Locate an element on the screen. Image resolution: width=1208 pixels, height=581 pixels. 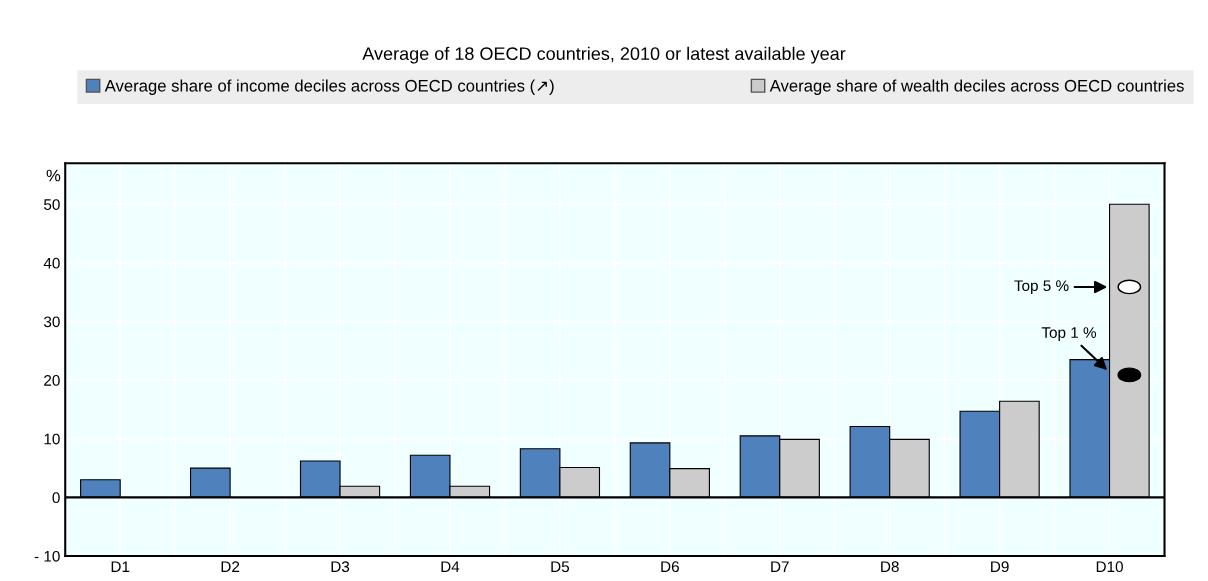
x-tick-label: D10 is located at coordinates (1109, 567).